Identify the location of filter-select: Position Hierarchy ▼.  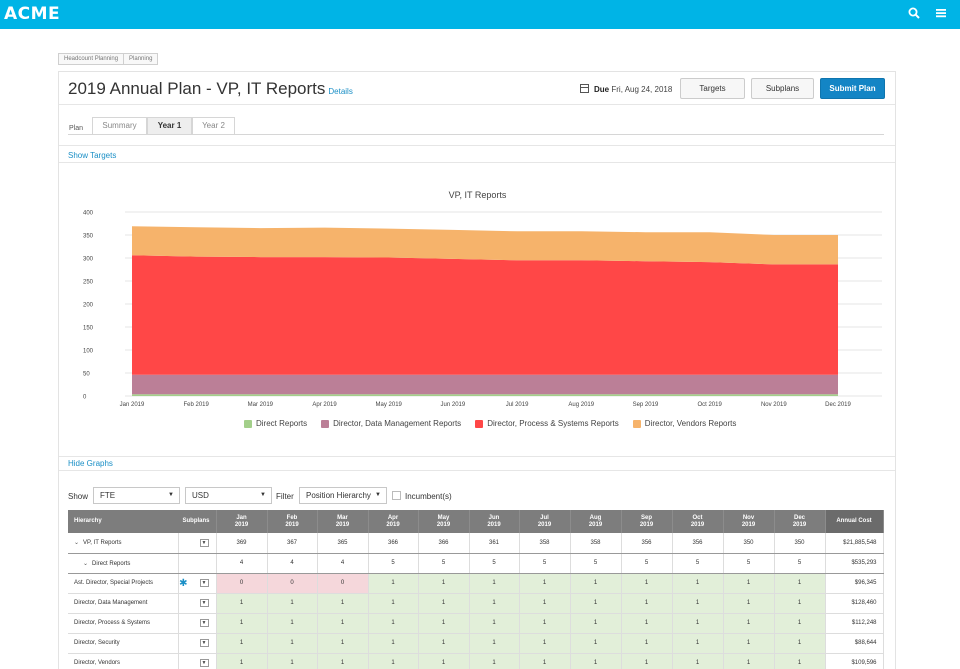
(343, 495).